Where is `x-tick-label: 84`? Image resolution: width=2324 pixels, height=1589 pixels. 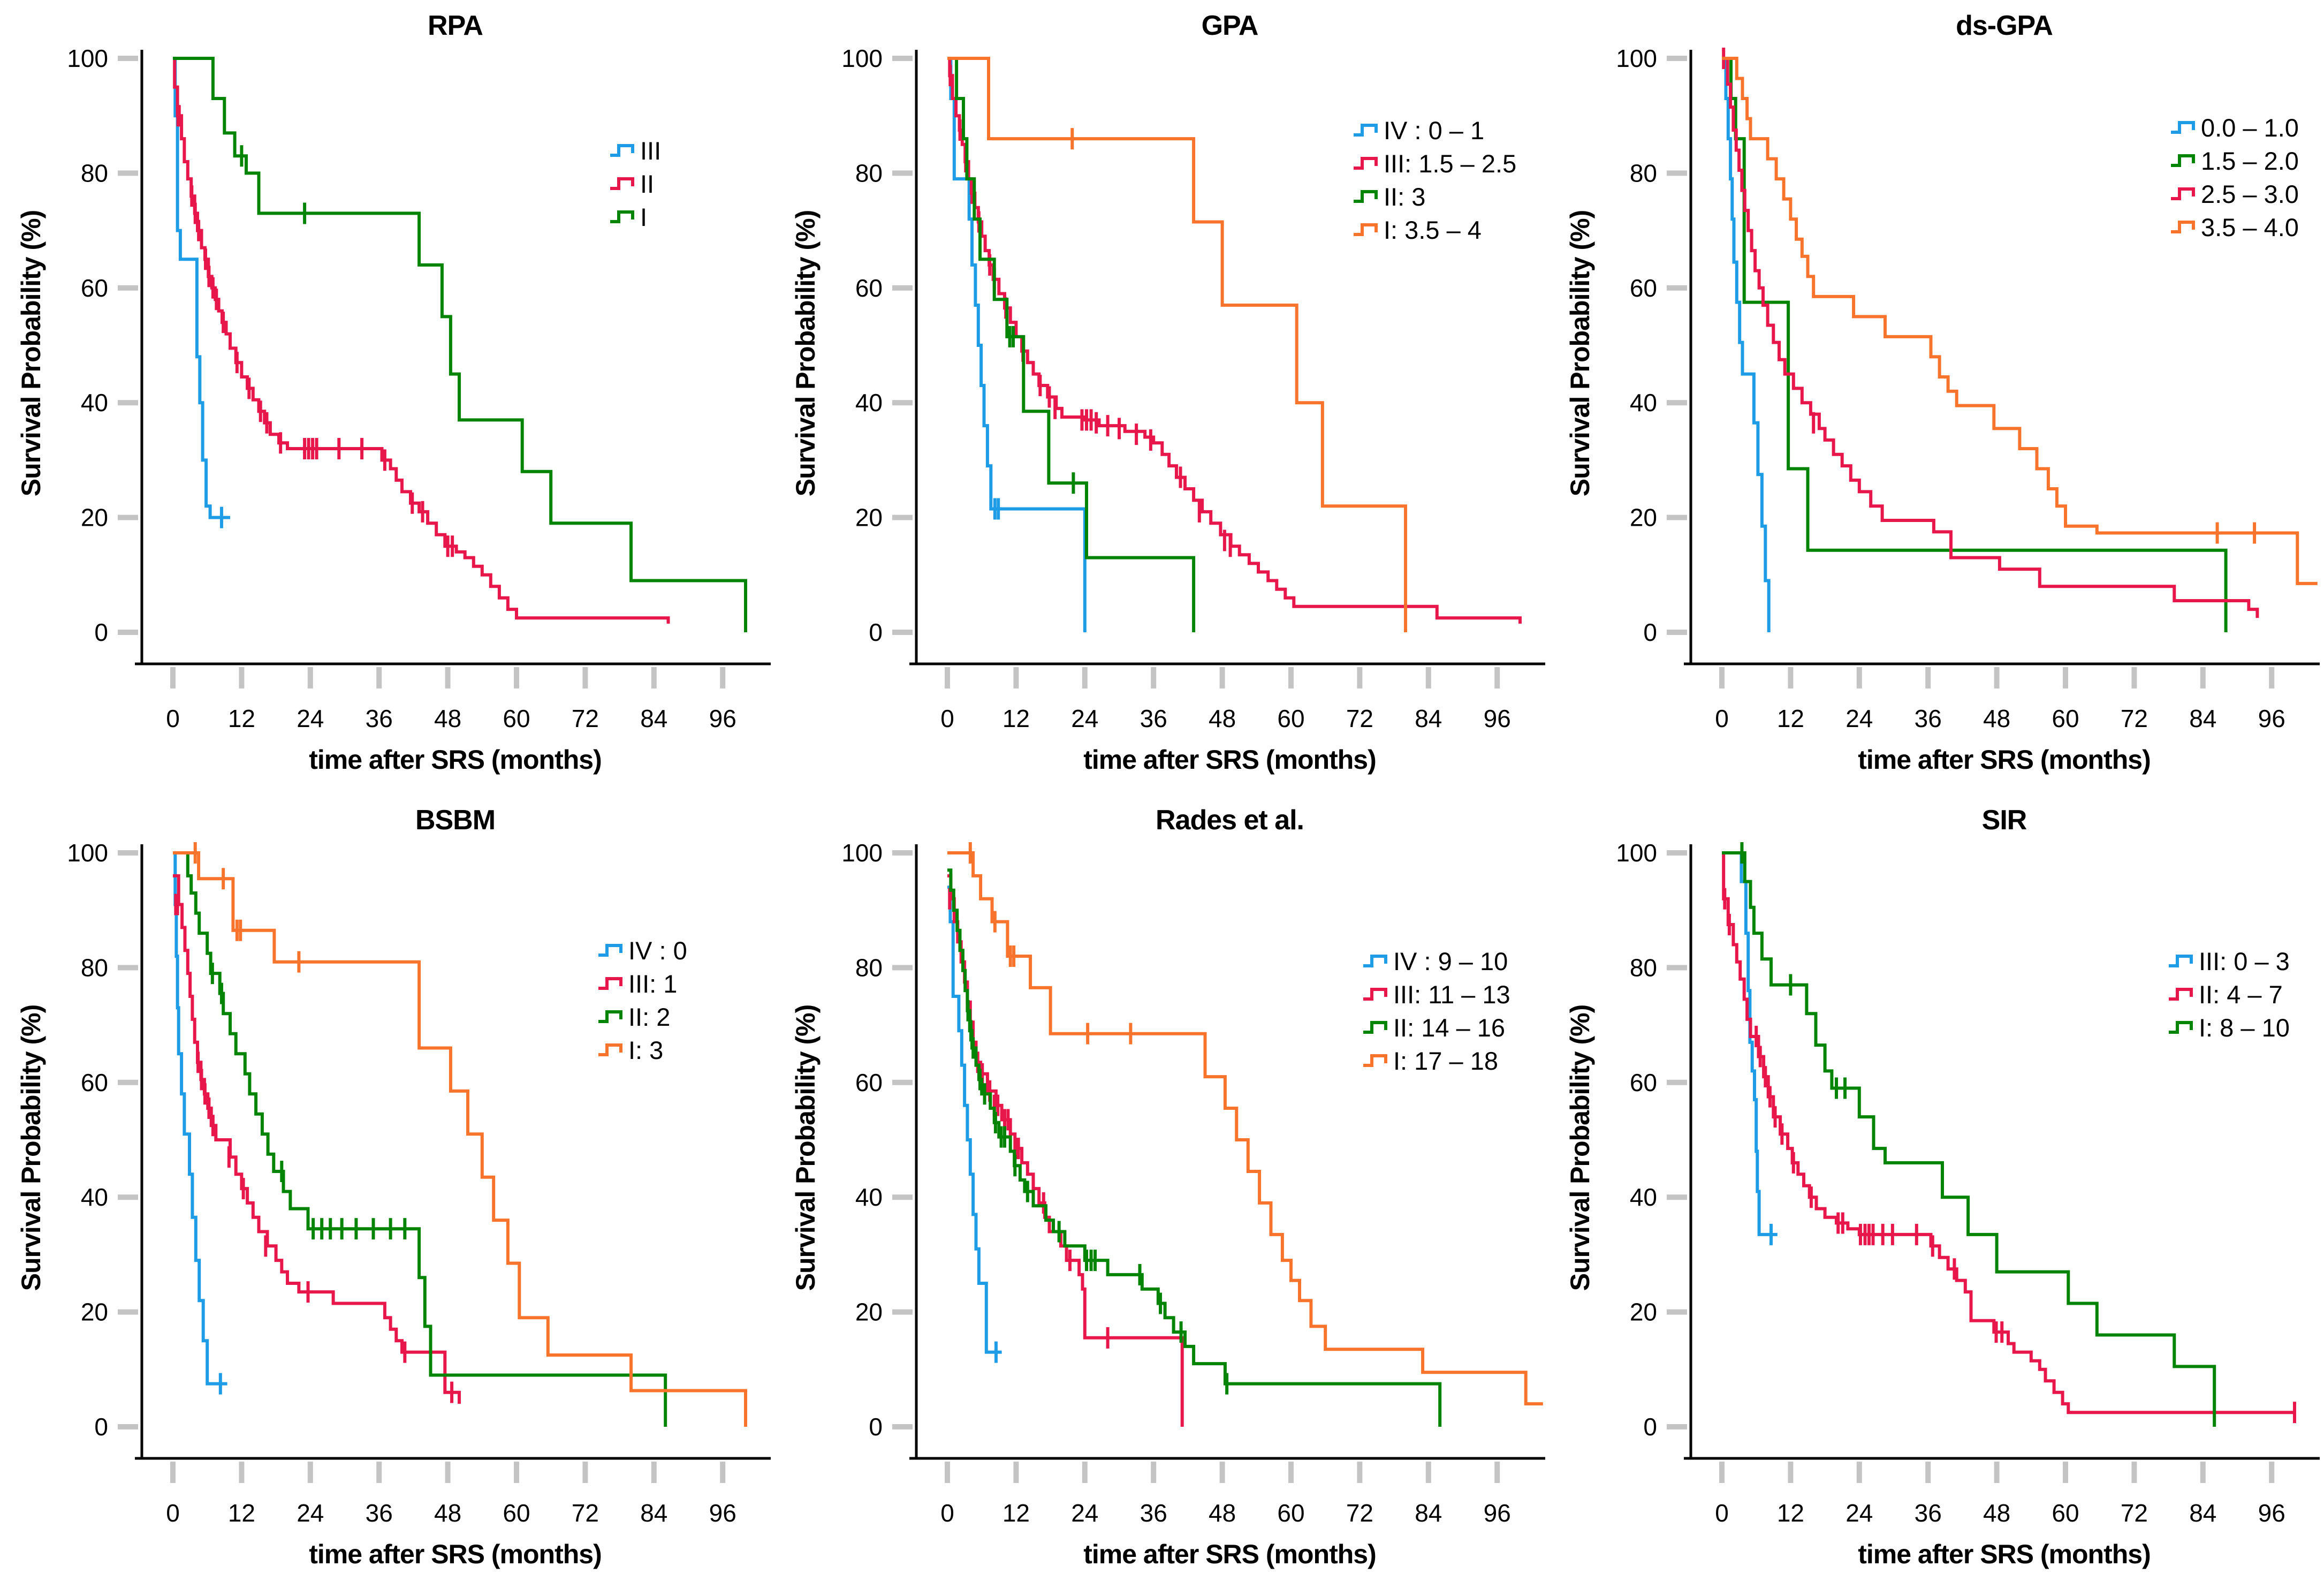 x-tick-label: 84 is located at coordinates (2202, 1513).